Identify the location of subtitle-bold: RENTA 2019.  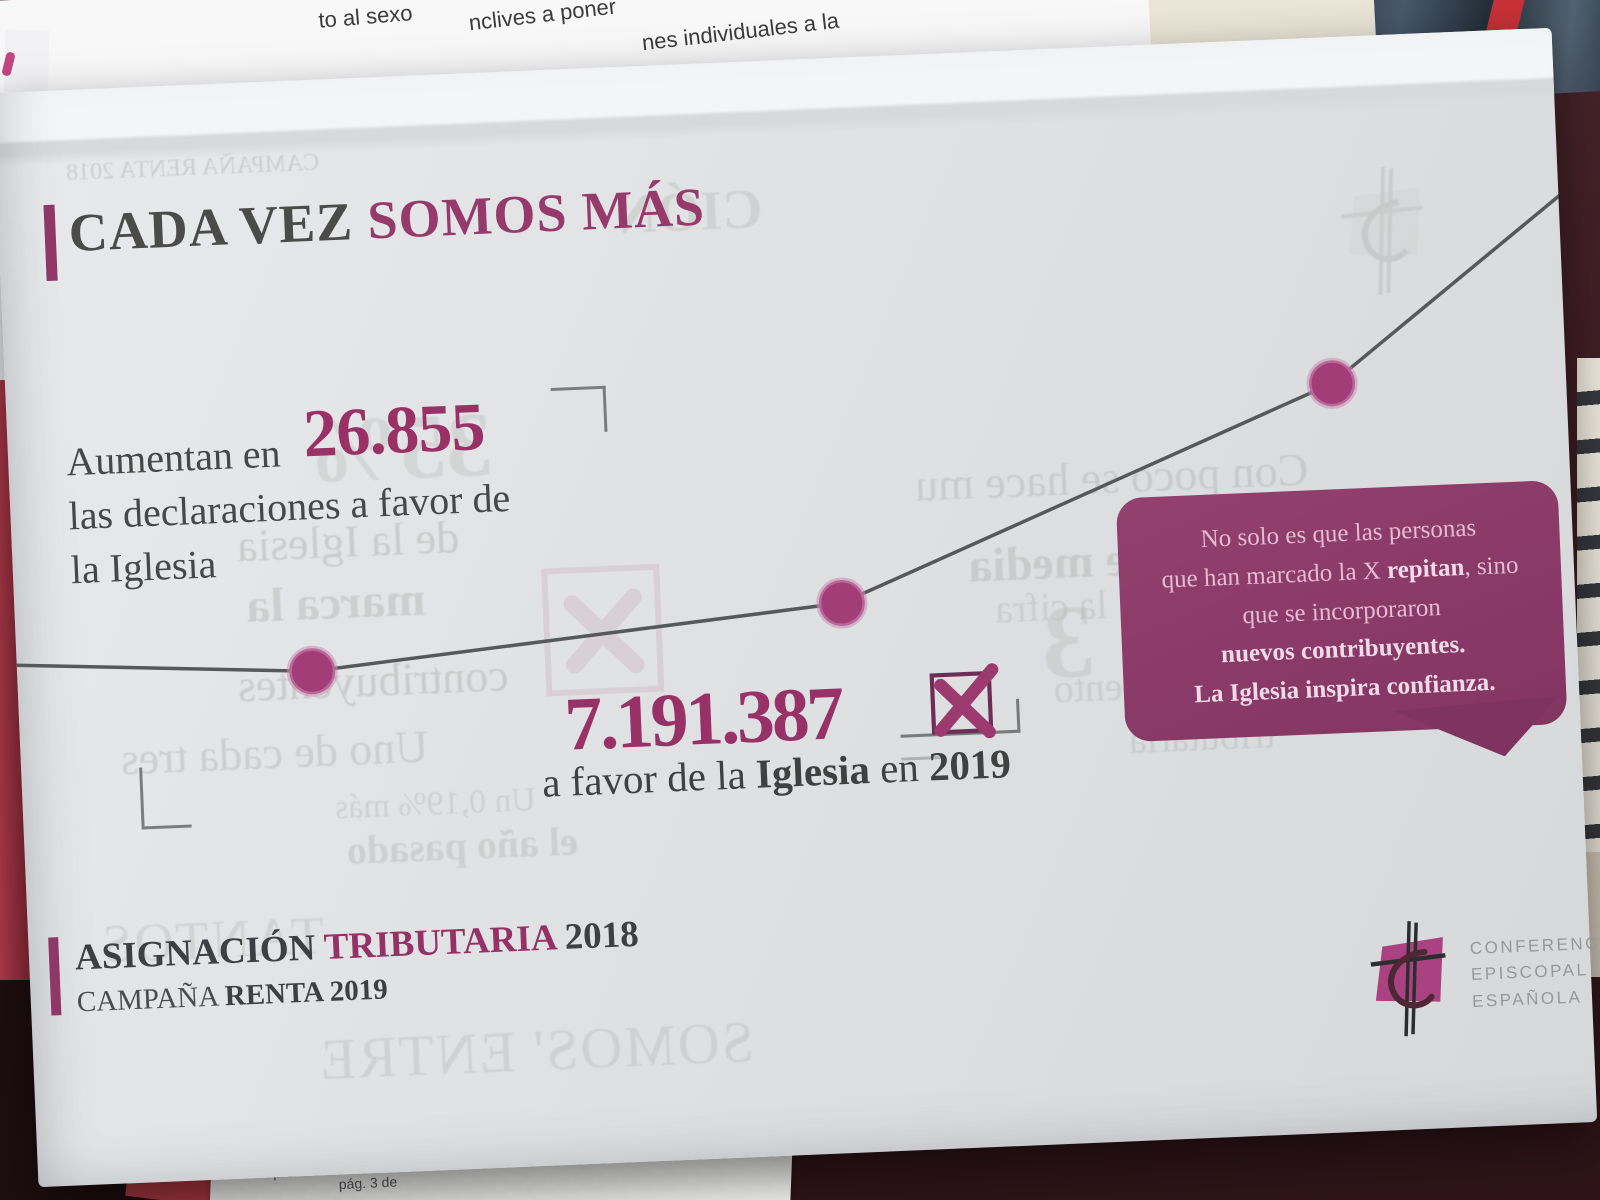
(306, 993).